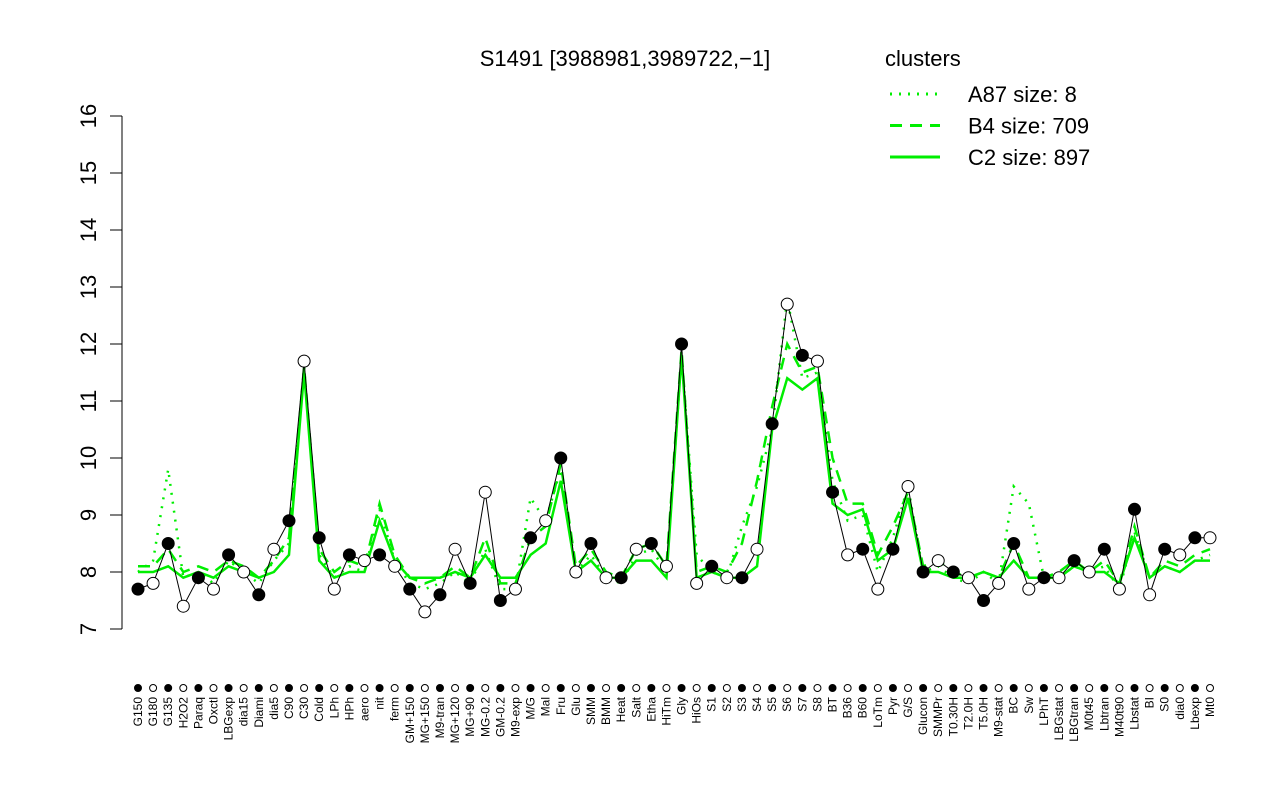 This screenshot has height=800, width=1280. Describe the element at coordinates (1195, 713) in the screenshot. I see `x-tick-label: Lbexp` at that location.